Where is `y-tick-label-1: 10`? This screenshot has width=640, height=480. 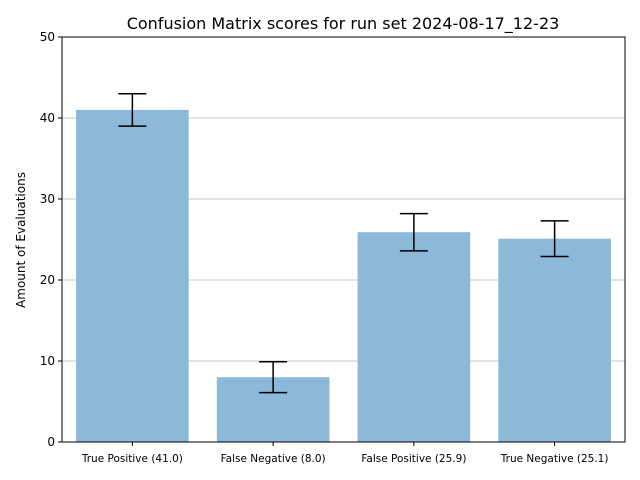
y-tick-label-1: 10 is located at coordinates (47, 361).